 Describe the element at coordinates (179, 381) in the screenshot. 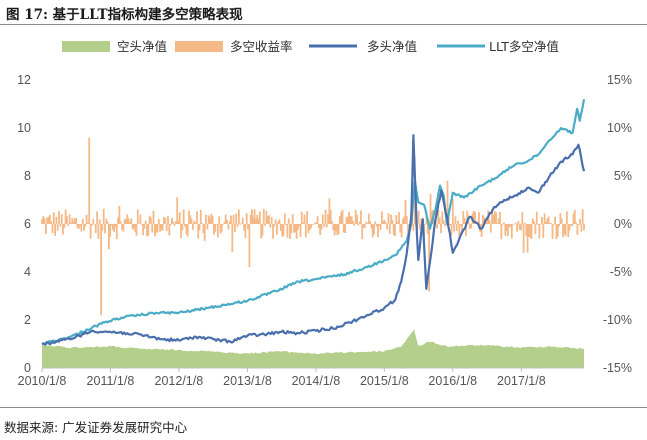

I see `x-tick-label: 2012/1/8` at that location.